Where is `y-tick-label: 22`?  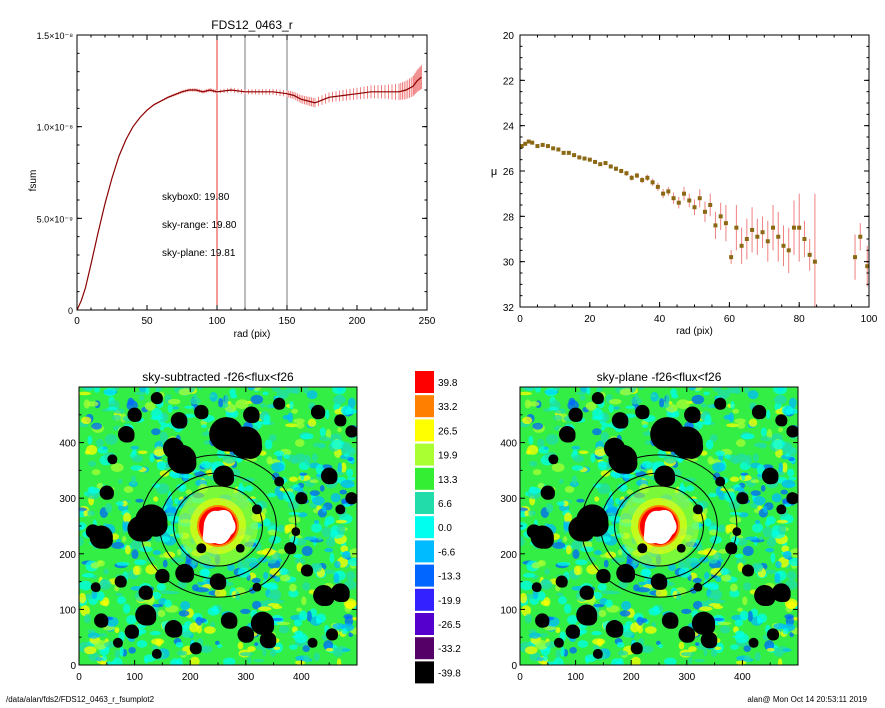 y-tick-label: 22 is located at coordinates (509, 81).